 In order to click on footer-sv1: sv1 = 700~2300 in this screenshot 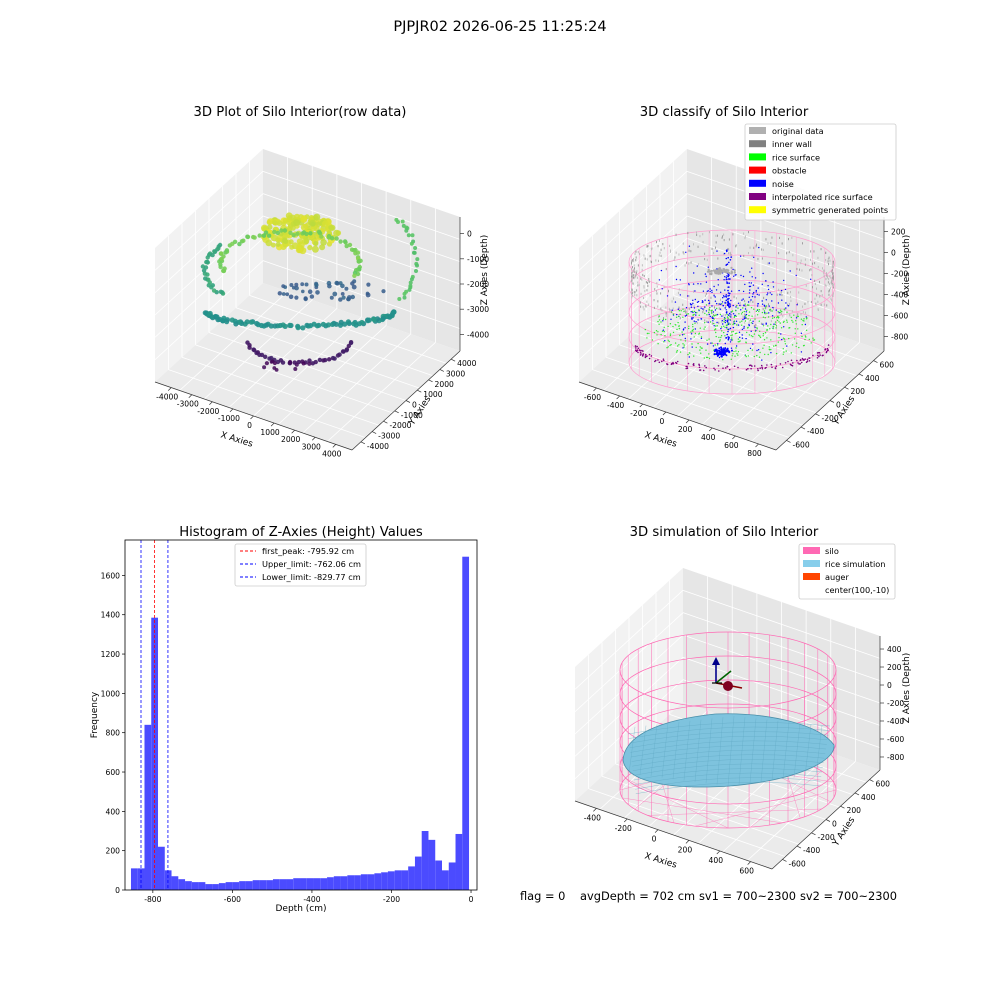, I will do `click(747, 896)`.